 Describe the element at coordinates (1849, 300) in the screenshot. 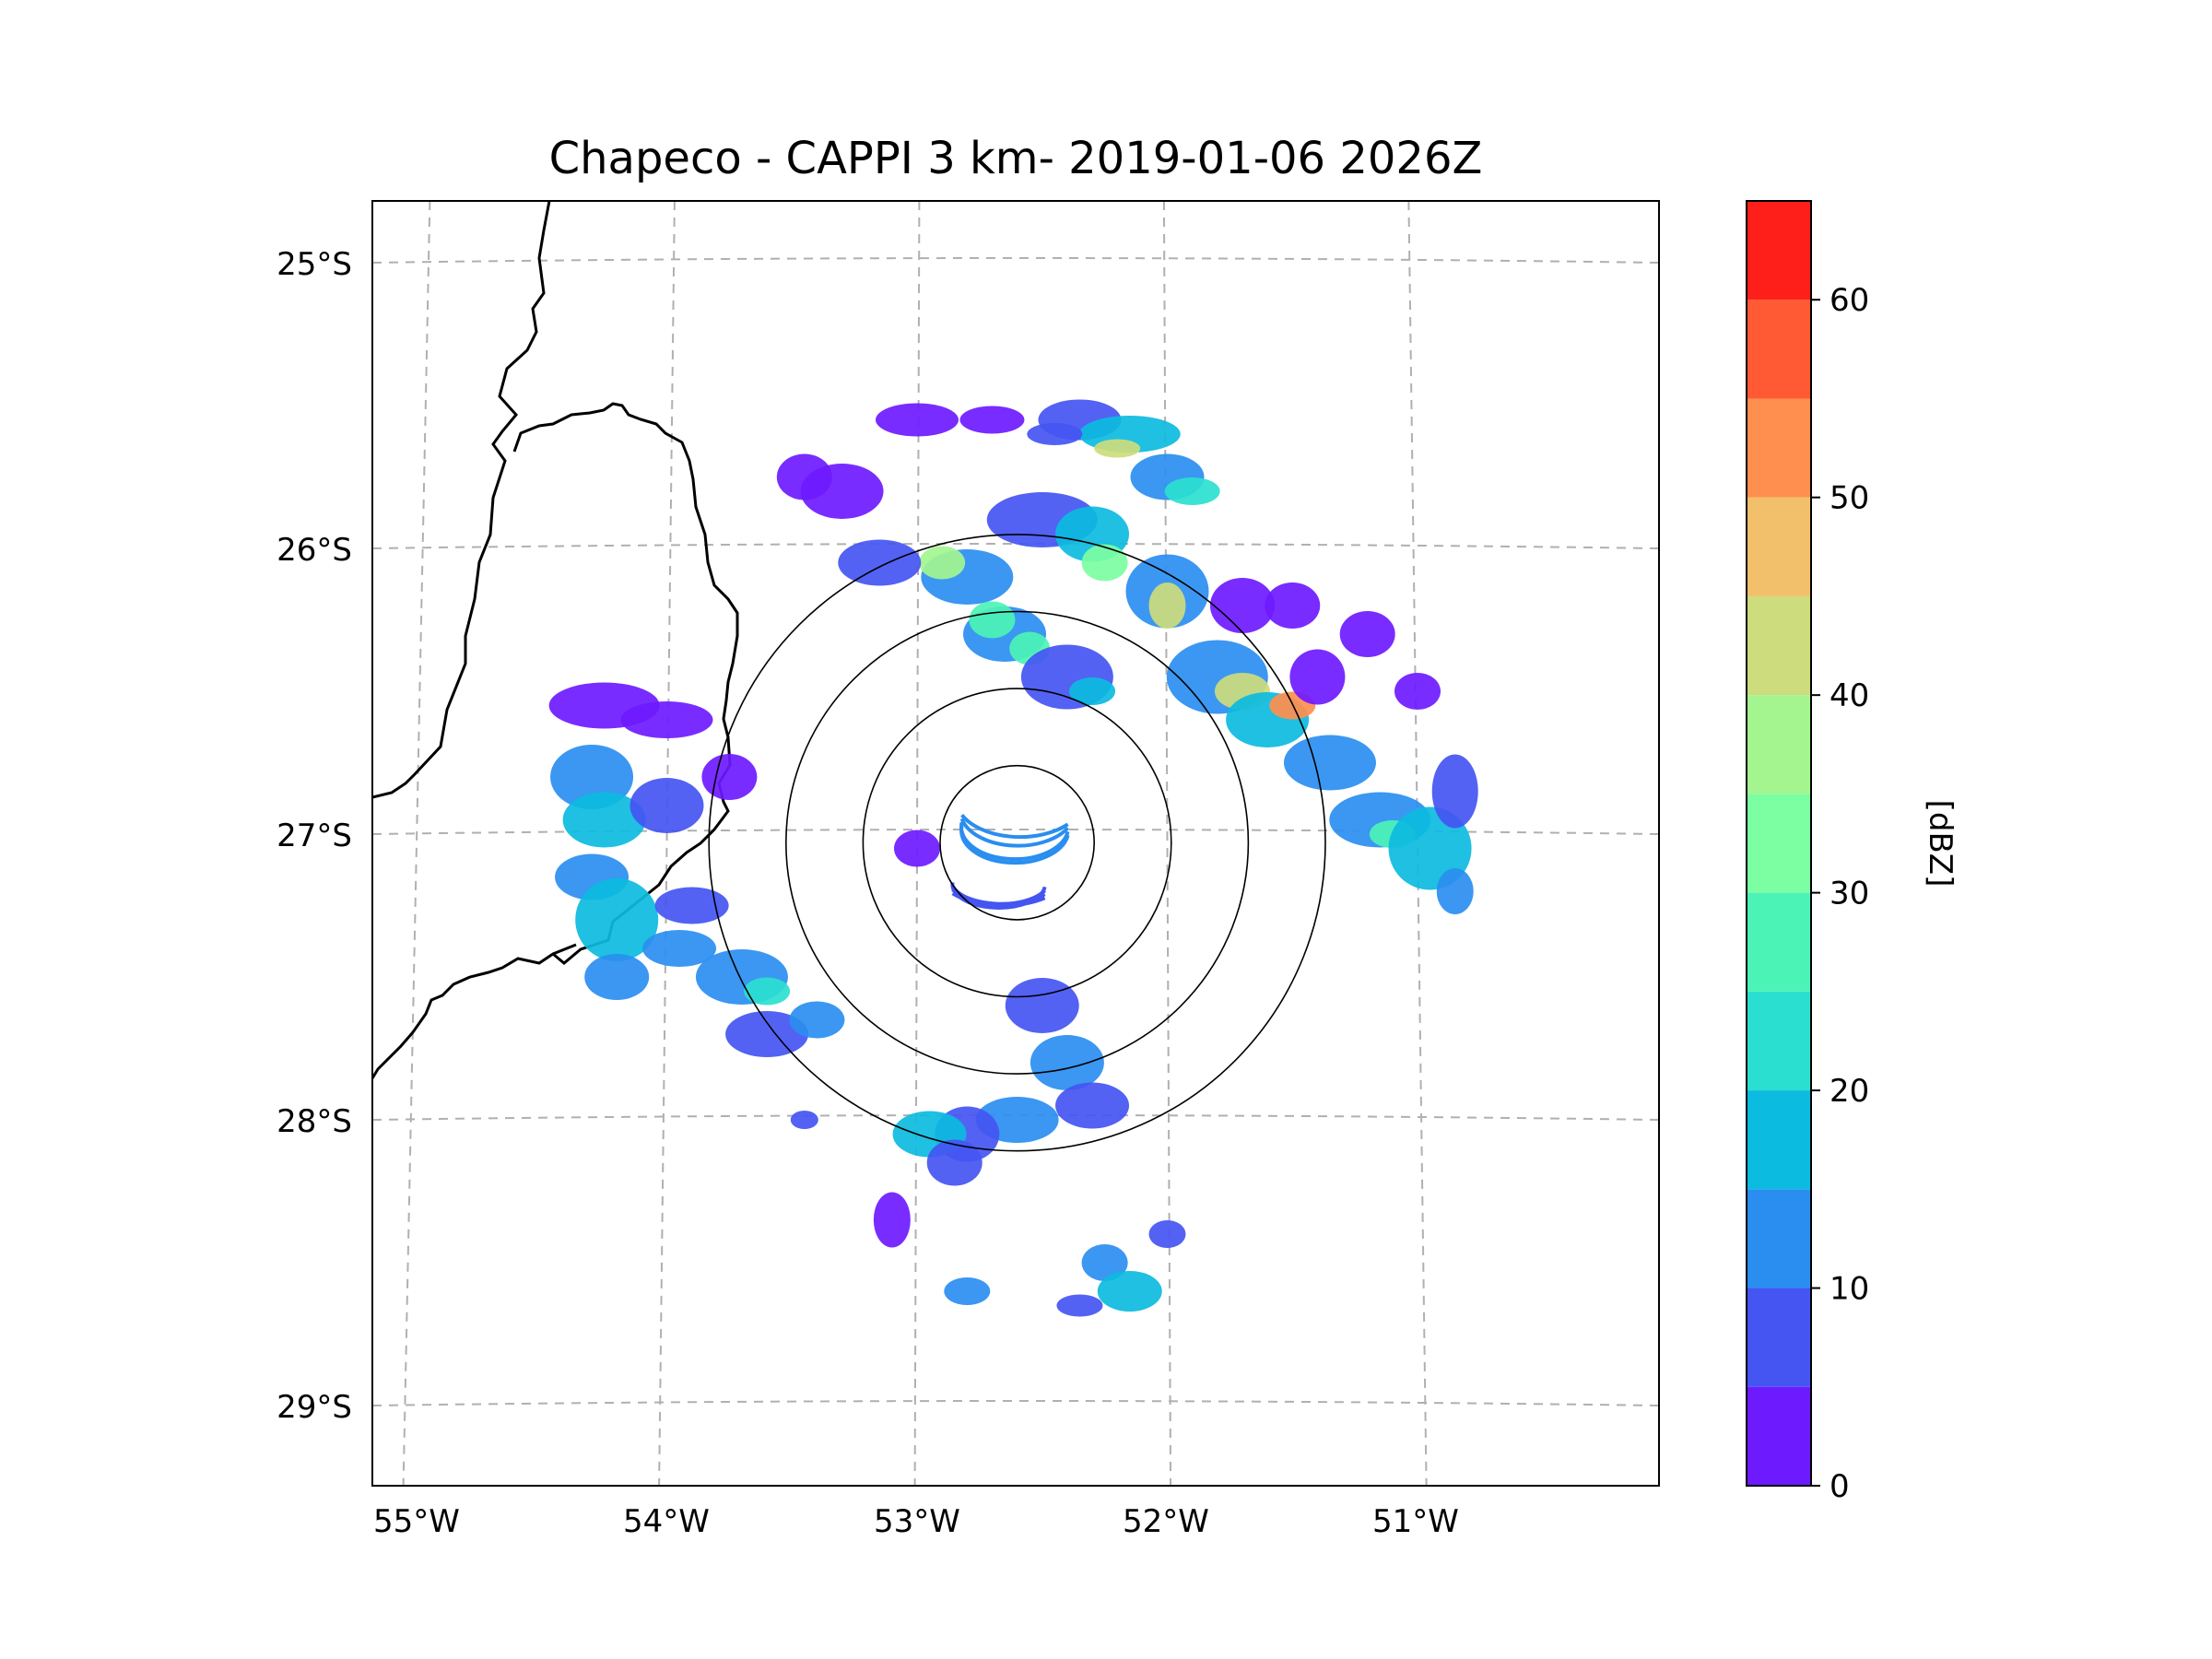

I see `colorbar-tick-label: 60` at that location.